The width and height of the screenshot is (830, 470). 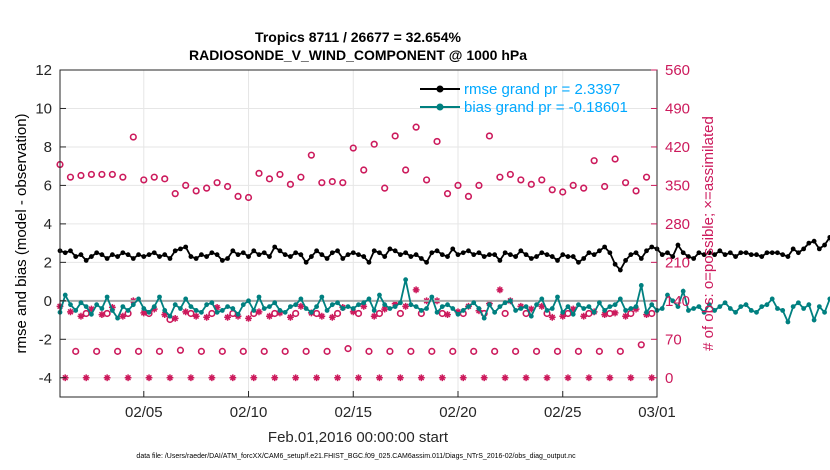 I want to click on y-tick-label-right: 490, so click(x=677, y=108).